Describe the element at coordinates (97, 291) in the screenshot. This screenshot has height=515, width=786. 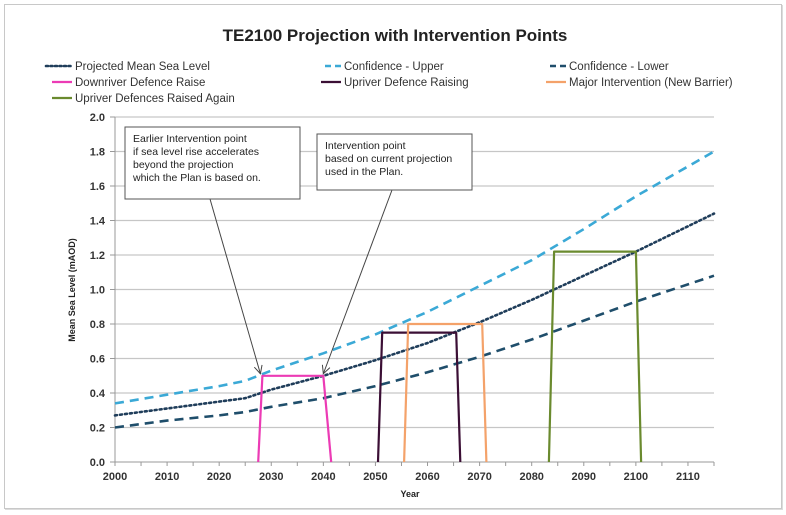
I see `y-tick-label: 1.0` at that location.